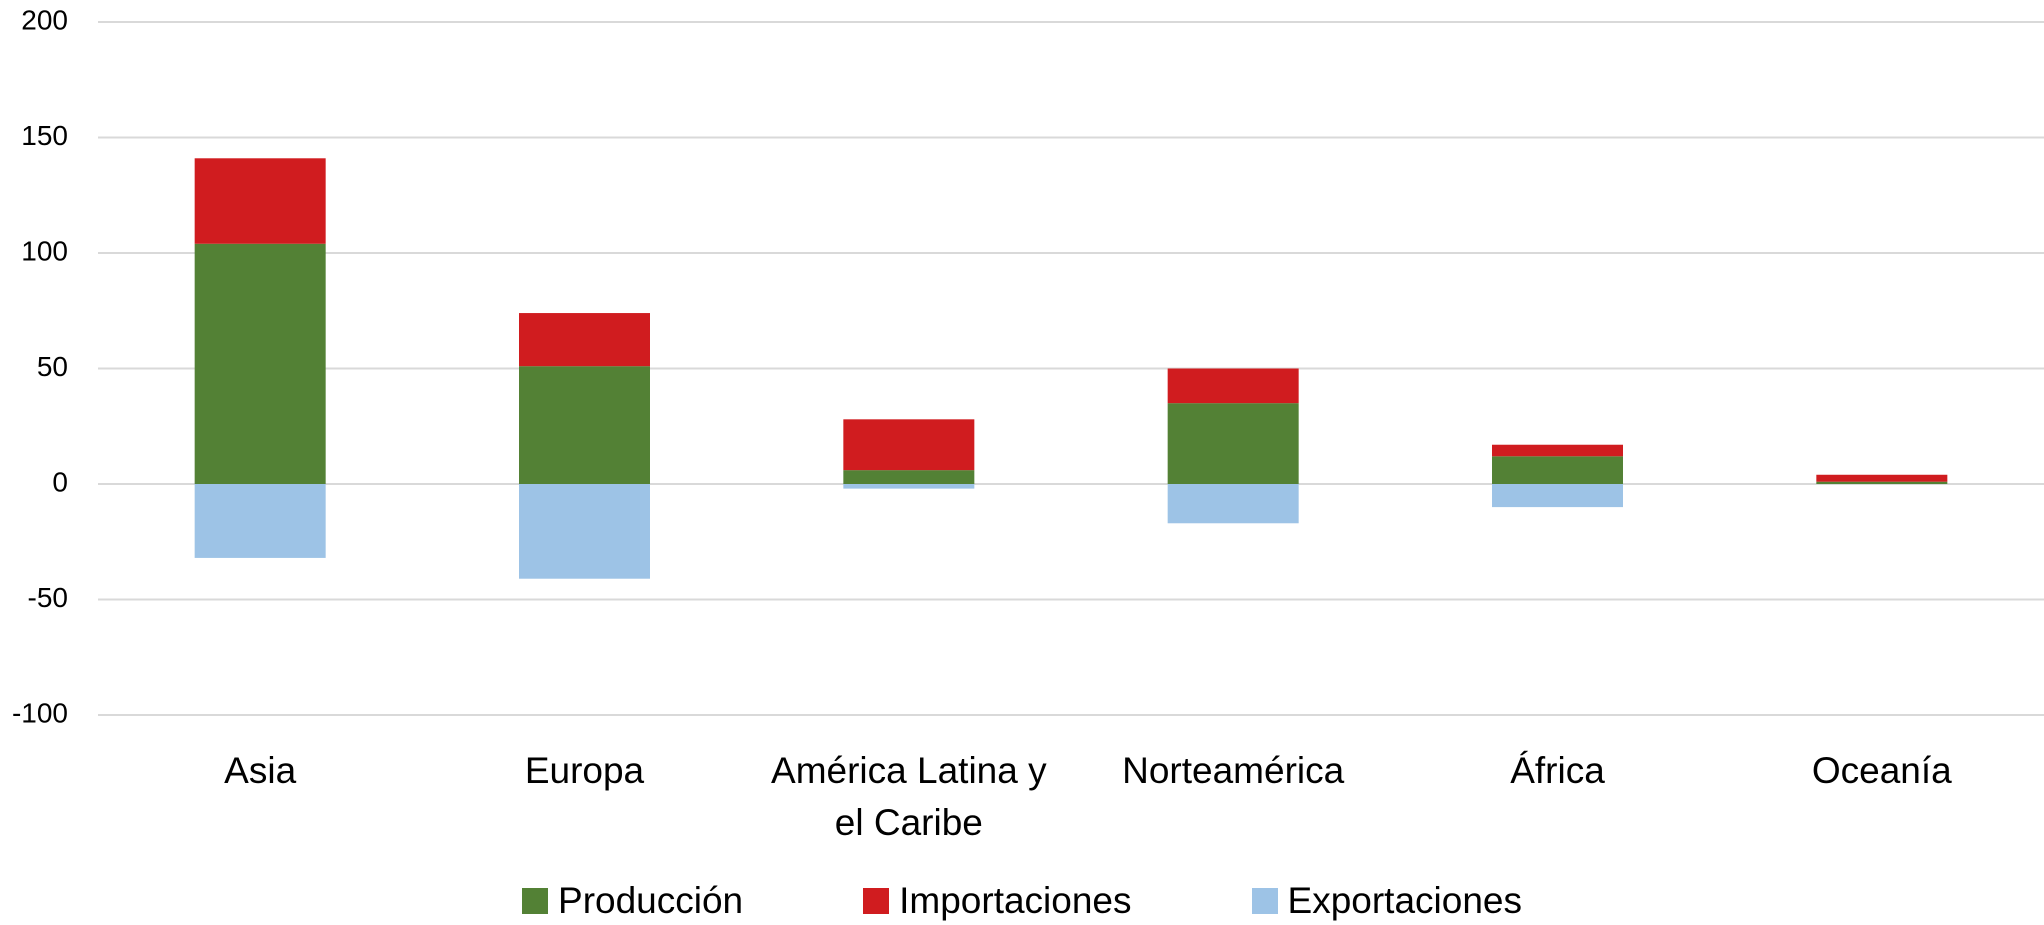 This screenshot has height=925, width=2044. I want to click on legend-item: Exportaciones, so click(1386, 901).